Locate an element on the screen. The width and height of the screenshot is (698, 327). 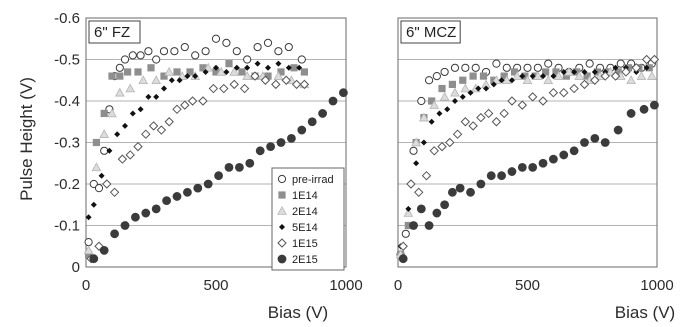
y-tick-label: -0.6 is located at coordinates (67, 18).